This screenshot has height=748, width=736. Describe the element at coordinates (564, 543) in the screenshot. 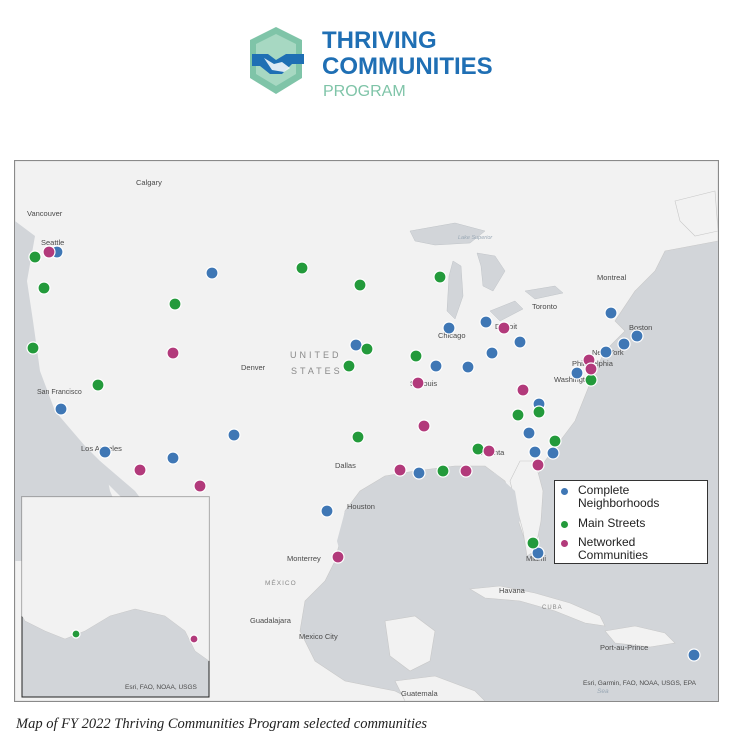

I see `legend-dot-networked-icon` at that location.